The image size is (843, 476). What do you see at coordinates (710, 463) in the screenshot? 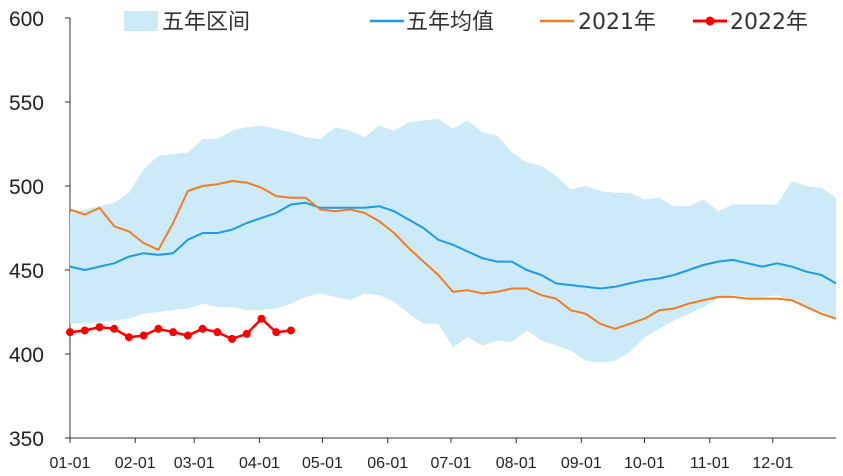
I see `x-tick-label: 11-01` at bounding box center [710, 463].